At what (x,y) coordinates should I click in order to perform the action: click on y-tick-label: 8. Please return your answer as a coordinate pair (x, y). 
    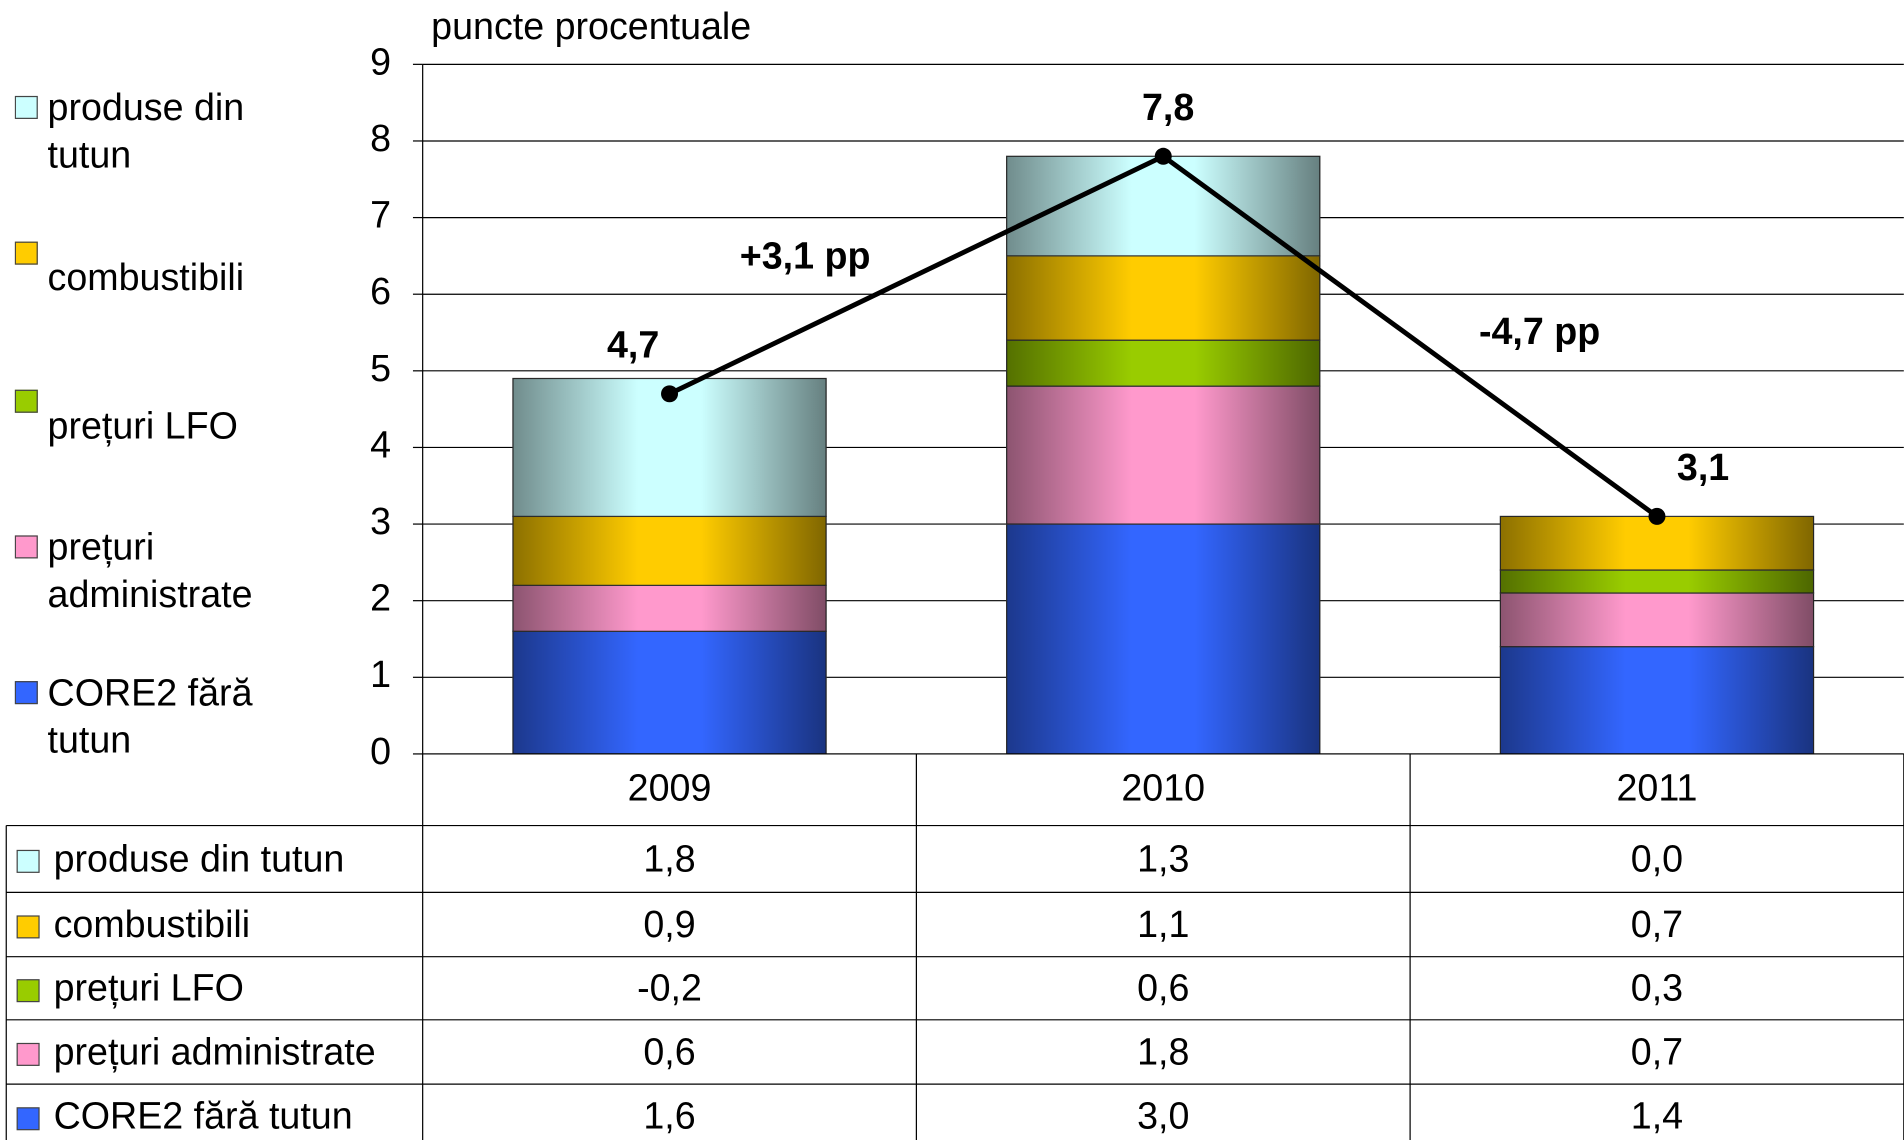
    Looking at the image, I should click on (380, 138).